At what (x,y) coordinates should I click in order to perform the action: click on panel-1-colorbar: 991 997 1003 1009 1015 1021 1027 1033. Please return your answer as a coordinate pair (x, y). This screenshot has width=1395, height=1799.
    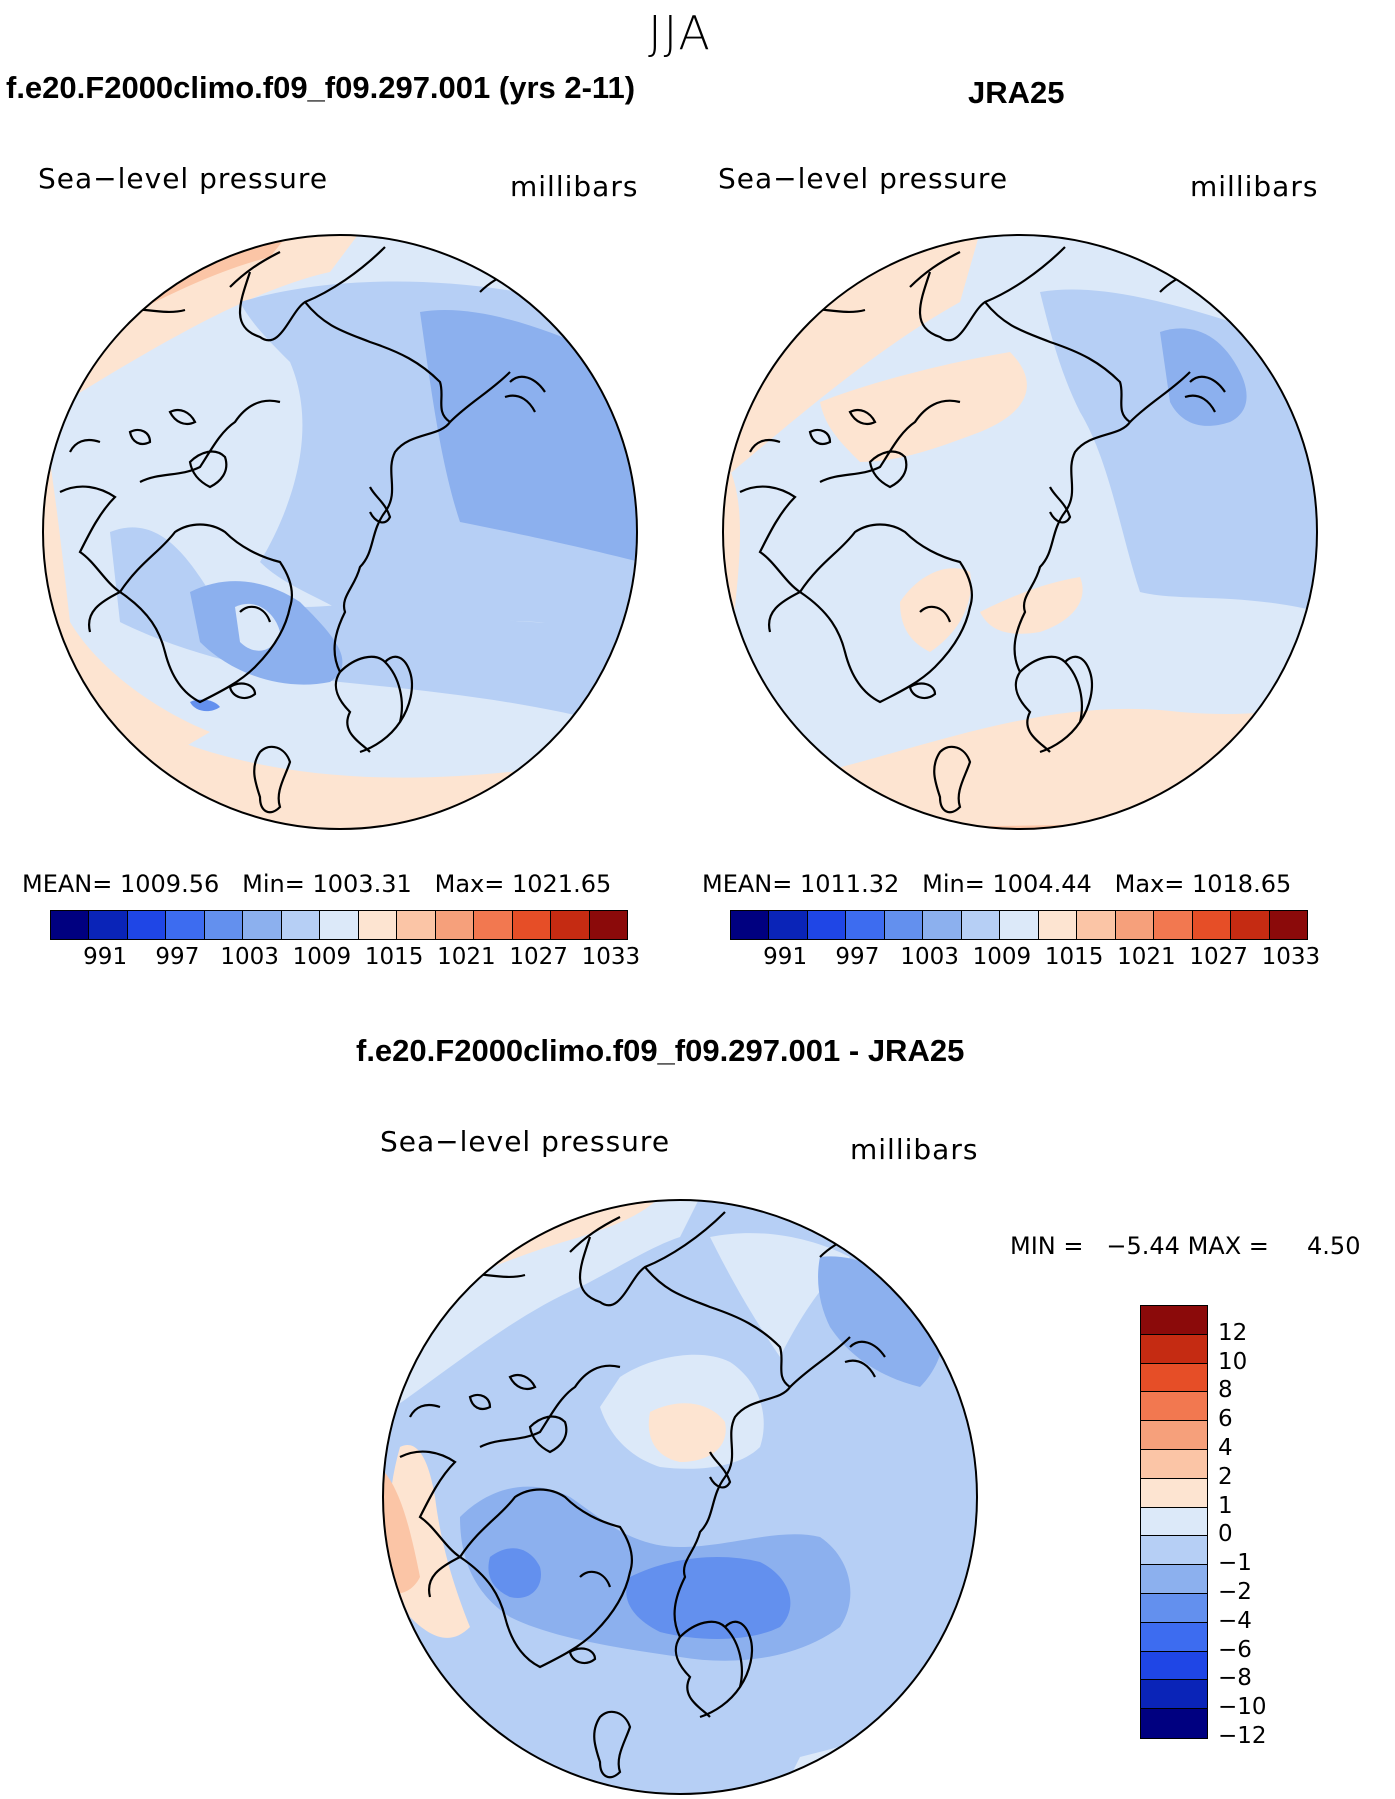
    Looking at the image, I should click on (345, 940).